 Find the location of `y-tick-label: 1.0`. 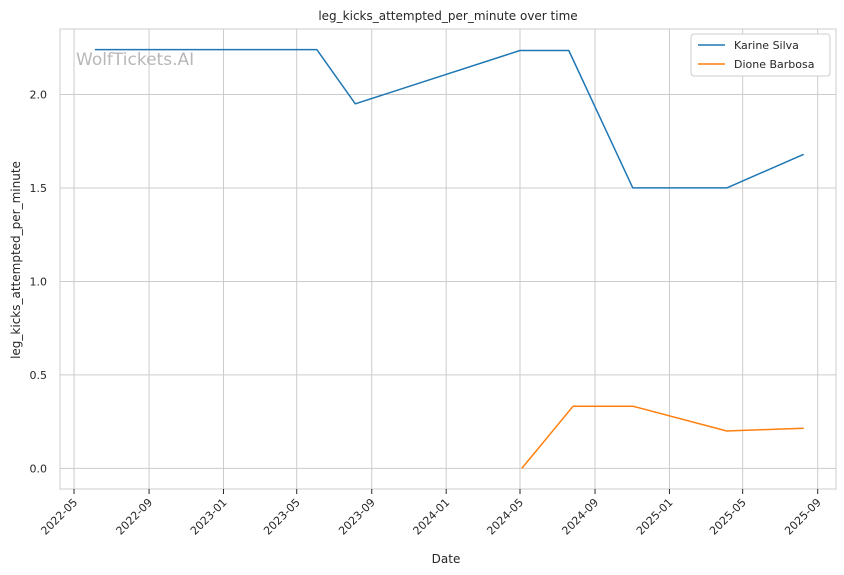

y-tick-label: 1.0 is located at coordinates (39, 281).